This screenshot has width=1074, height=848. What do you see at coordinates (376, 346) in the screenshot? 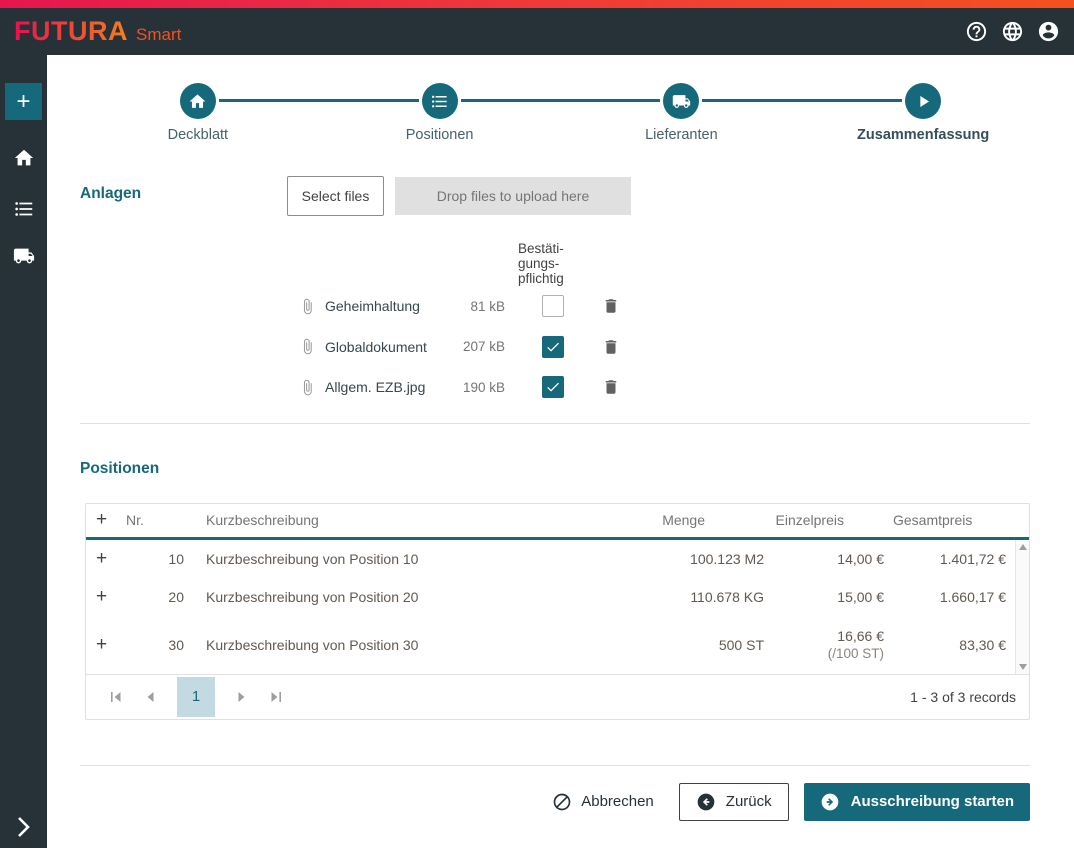
I see `attachment-name: Globaldokument` at bounding box center [376, 346].